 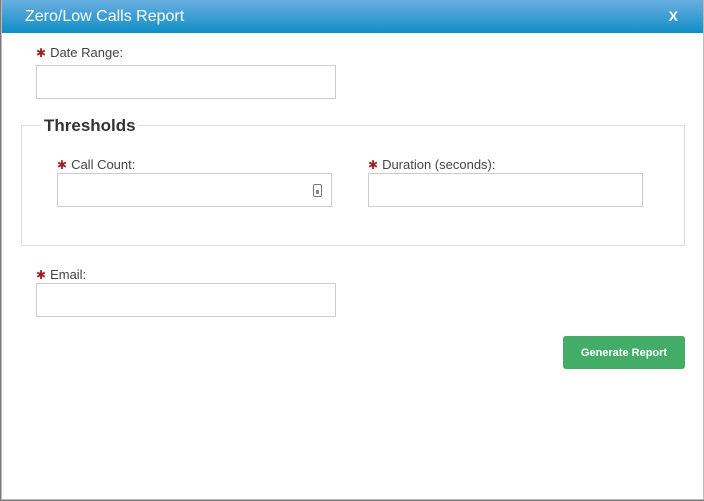 What do you see at coordinates (87, 52) in the screenshot?
I see `date-range-label-text: Date Range:` at bounding box center [87, 52].